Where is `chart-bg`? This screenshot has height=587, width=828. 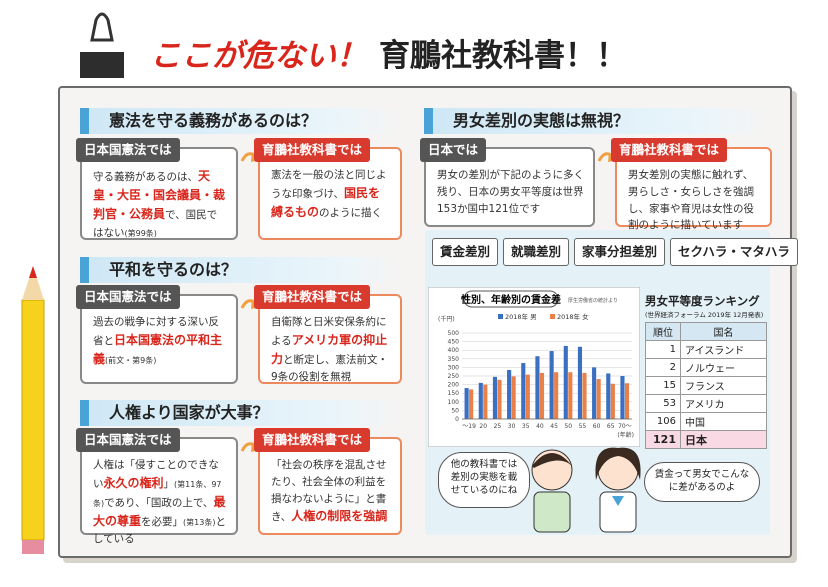 chart-bg is located at coordinates (534, 367).